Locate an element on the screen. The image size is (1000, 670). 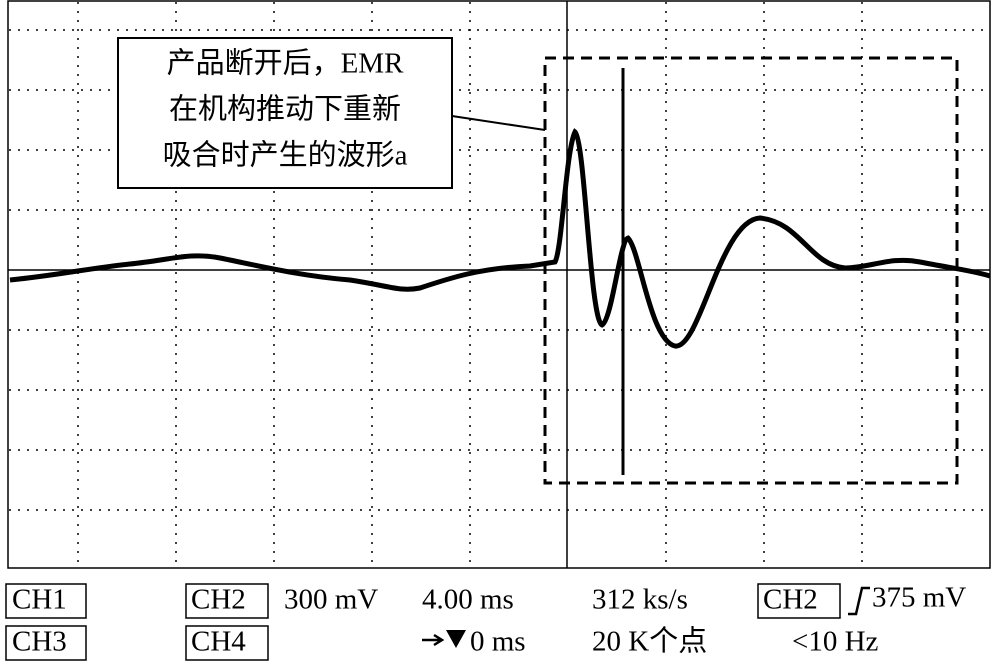
channel-label: CH3 is located at coordinates (39, 642).